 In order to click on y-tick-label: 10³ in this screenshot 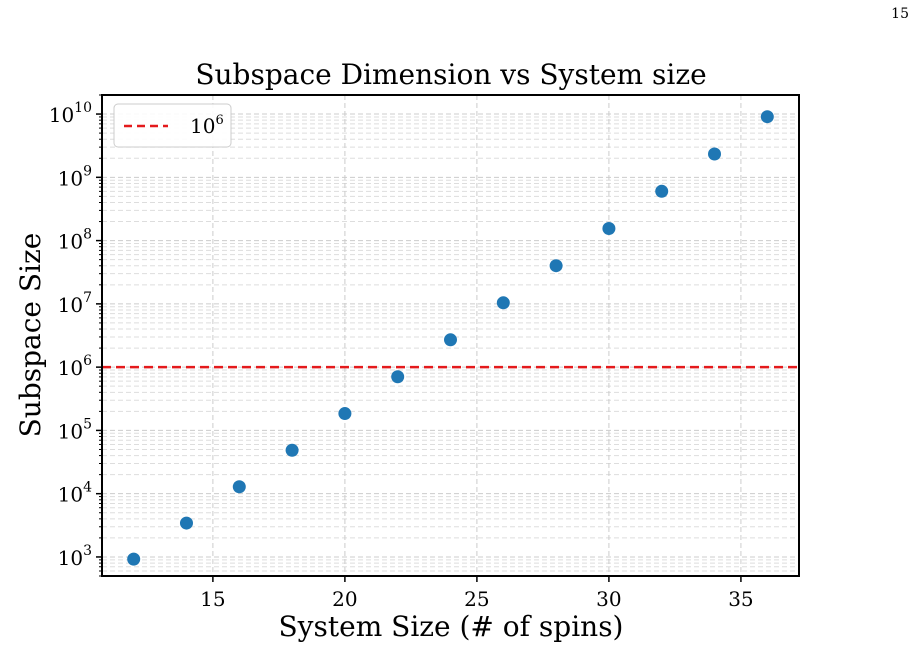, I will do `click(75, 556)`.